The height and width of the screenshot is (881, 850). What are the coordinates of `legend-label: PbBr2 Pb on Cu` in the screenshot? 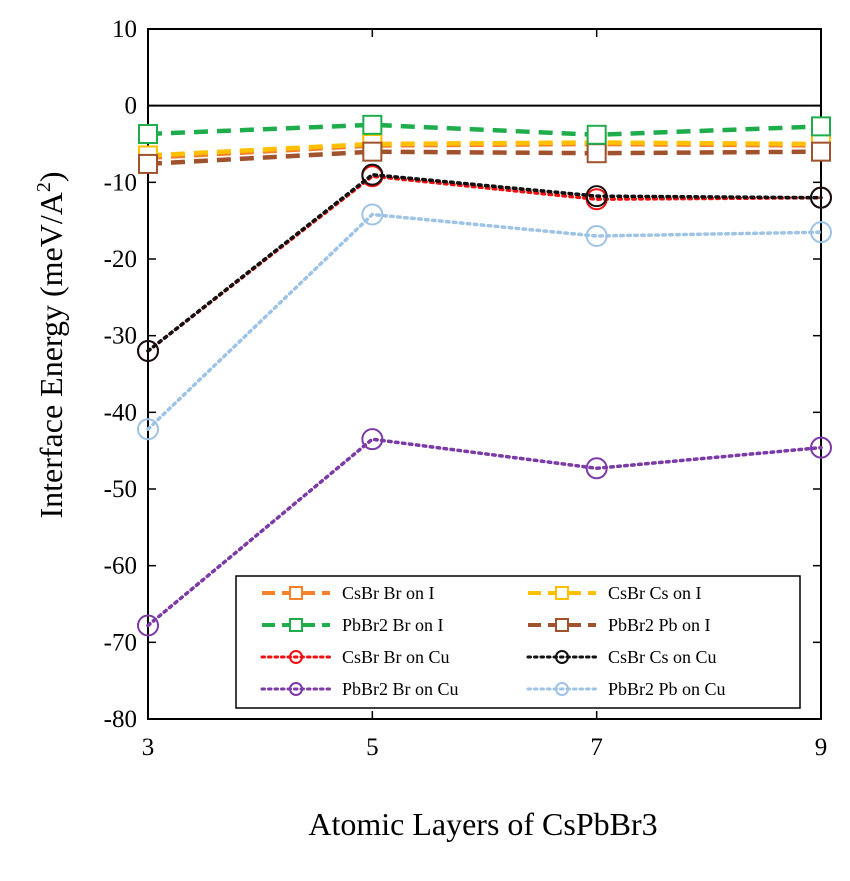 It's located at (667, 689).